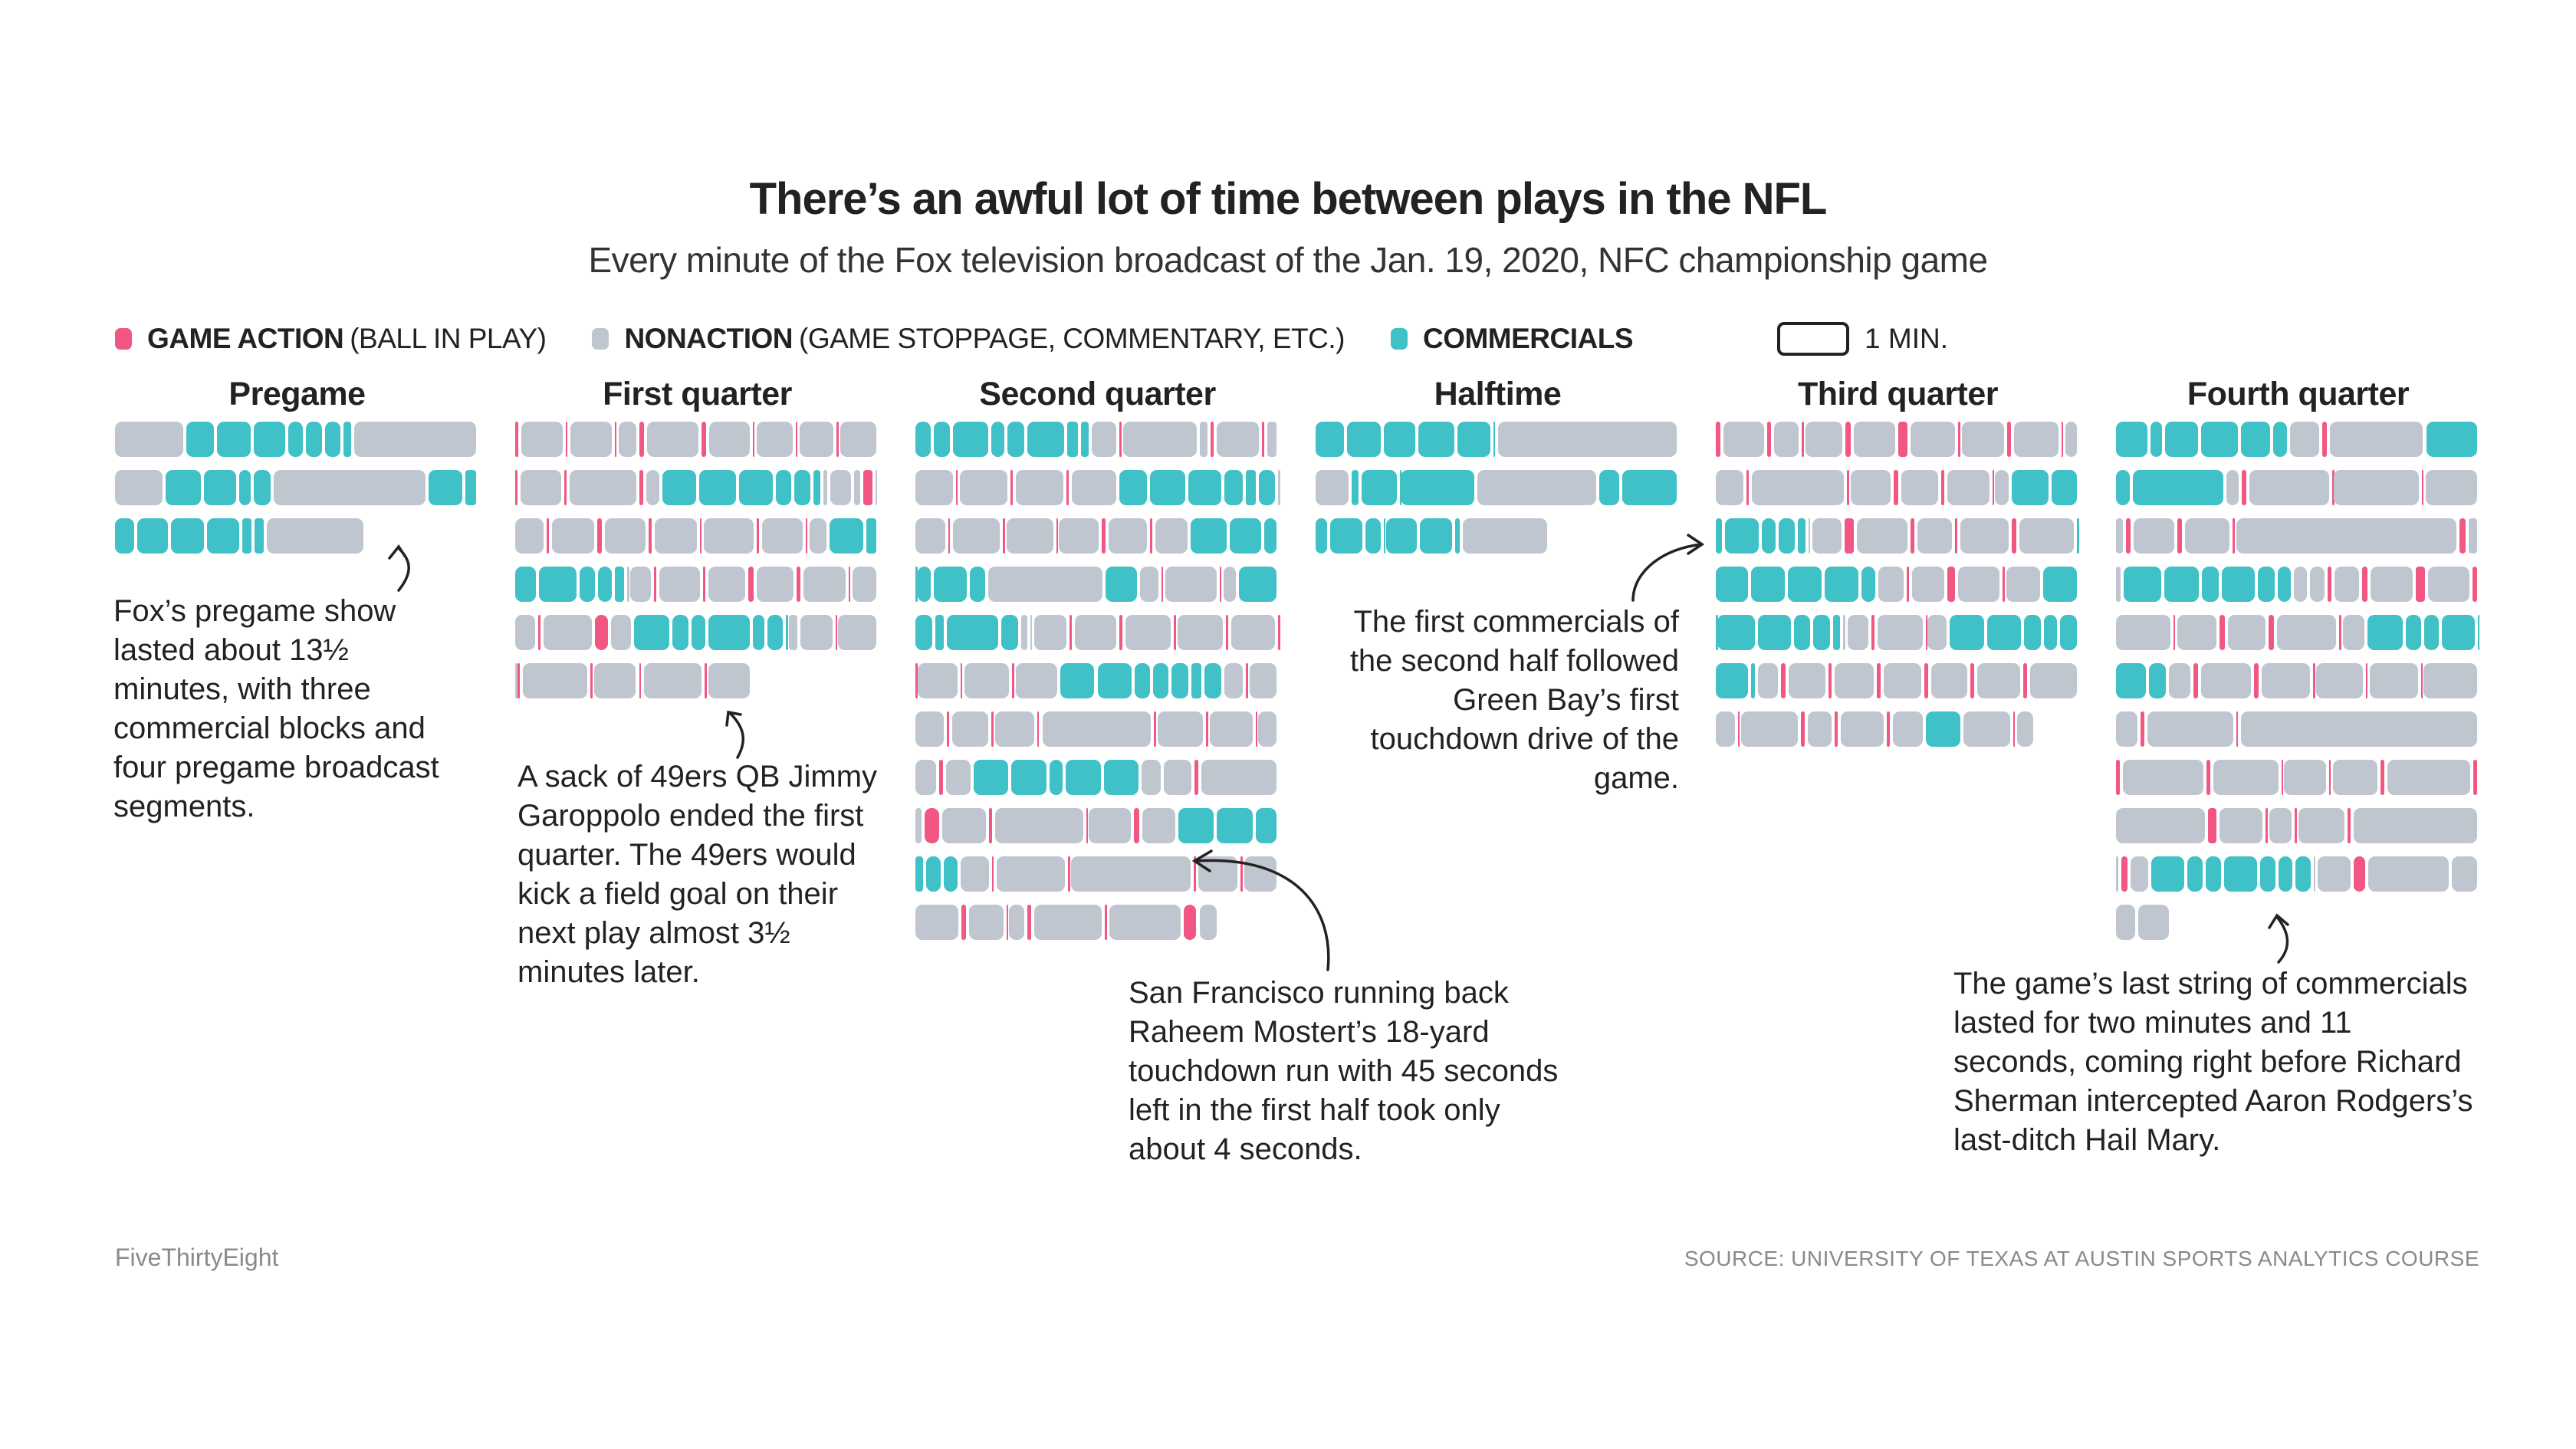  What do you see at coordinates (123, 339) in the screenshot?
I see `action-swatch-icon` at bounding box center [123, 339].